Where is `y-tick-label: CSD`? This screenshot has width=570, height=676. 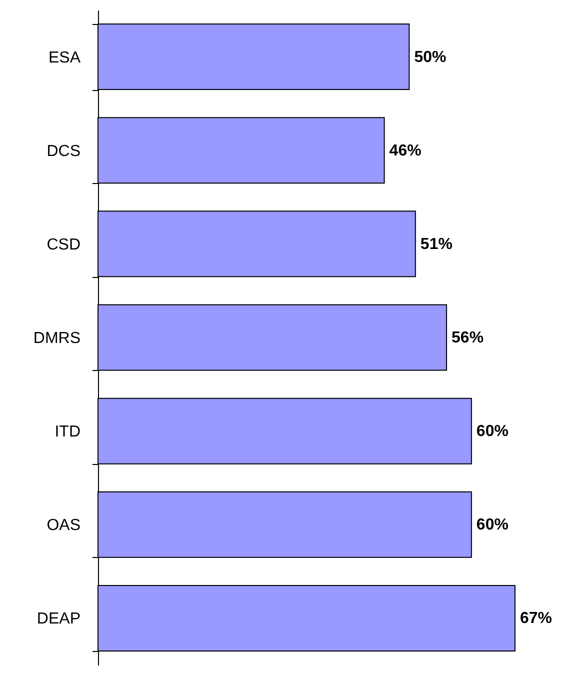 y-tick-label: CSD is located at coordinates (63, 245).